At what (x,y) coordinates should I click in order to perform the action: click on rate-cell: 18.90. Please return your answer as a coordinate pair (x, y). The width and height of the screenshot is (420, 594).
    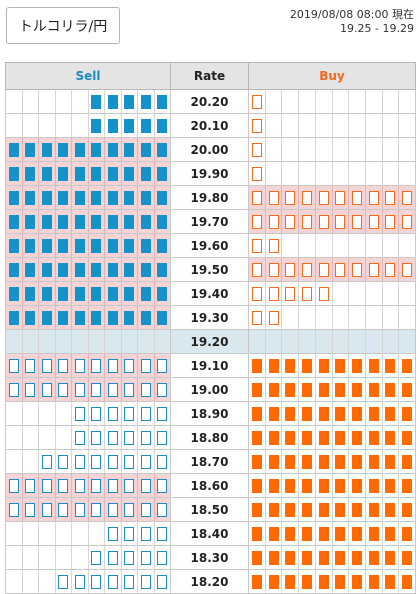
    Looking at the image, I should click on (209, 413).